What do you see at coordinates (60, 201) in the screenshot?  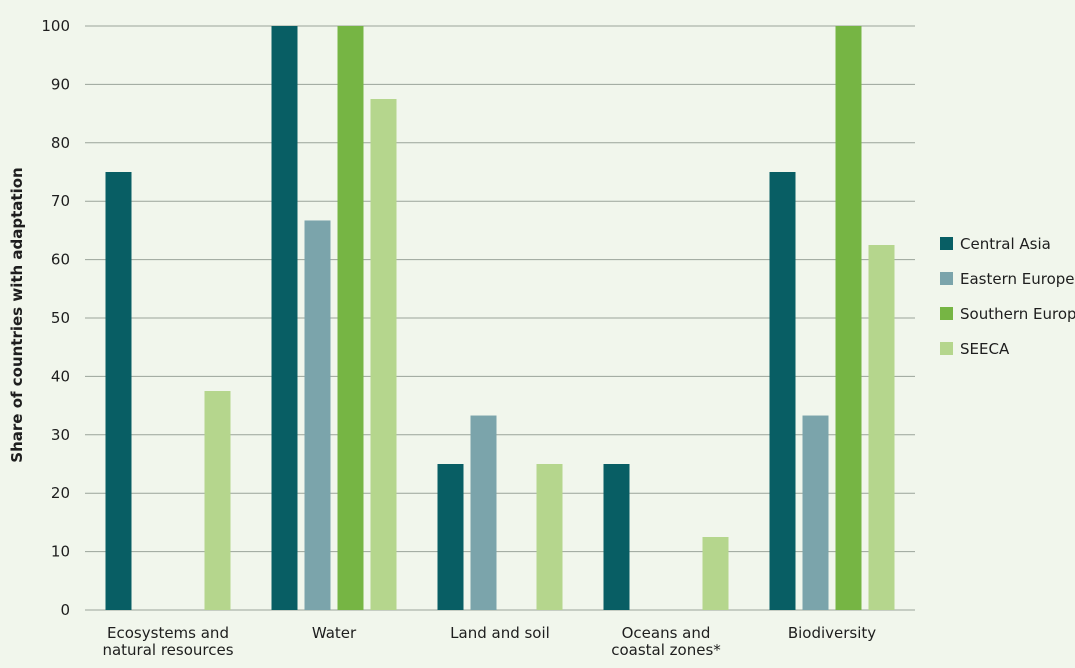 I see `y-tick-label: 70` at bounding box center [60, 201].